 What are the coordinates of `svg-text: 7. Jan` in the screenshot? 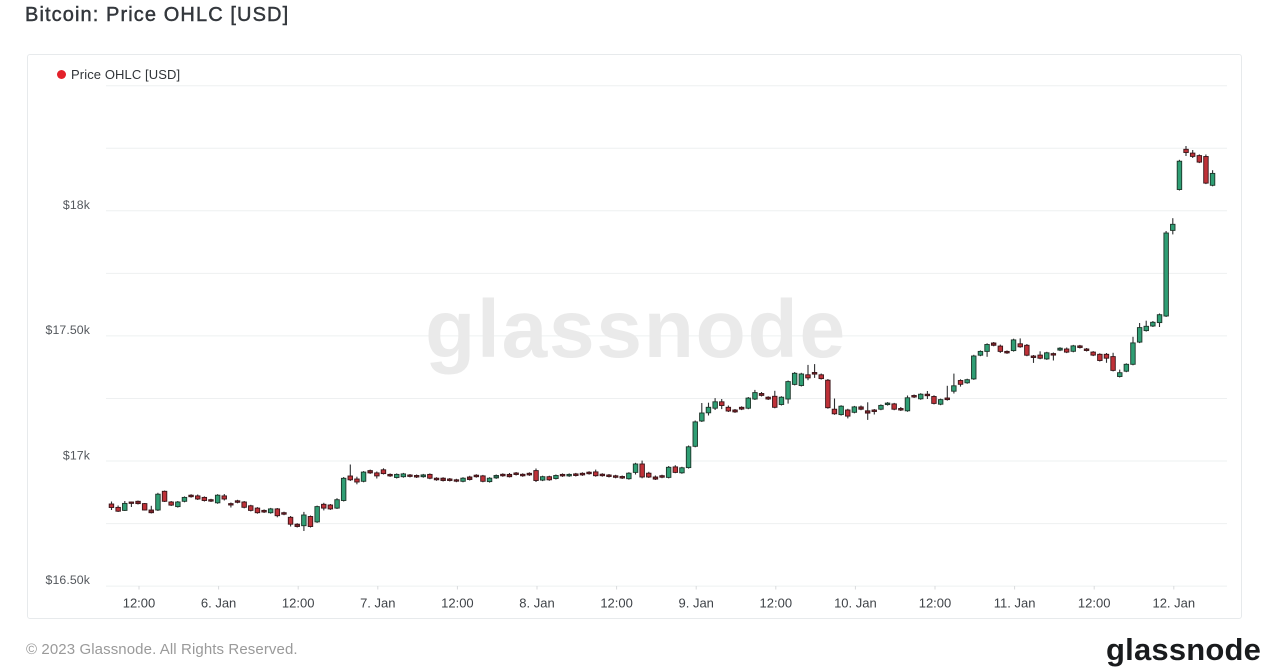 It's located at (377, 603).